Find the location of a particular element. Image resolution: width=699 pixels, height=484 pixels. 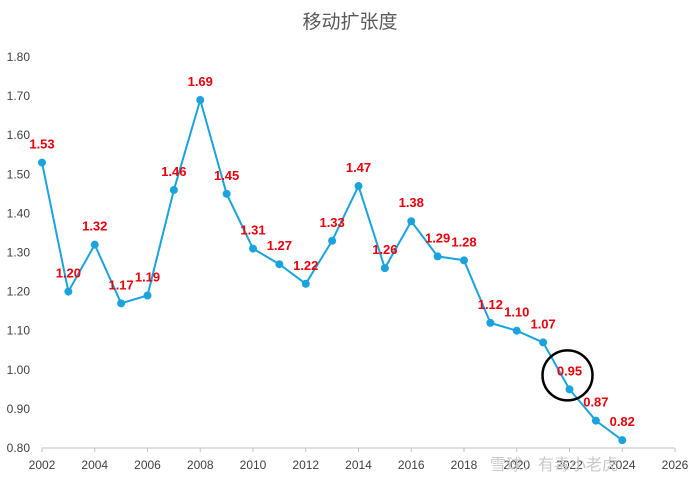

y-tick-label: 1.30 is located at coordinates (19, 253).